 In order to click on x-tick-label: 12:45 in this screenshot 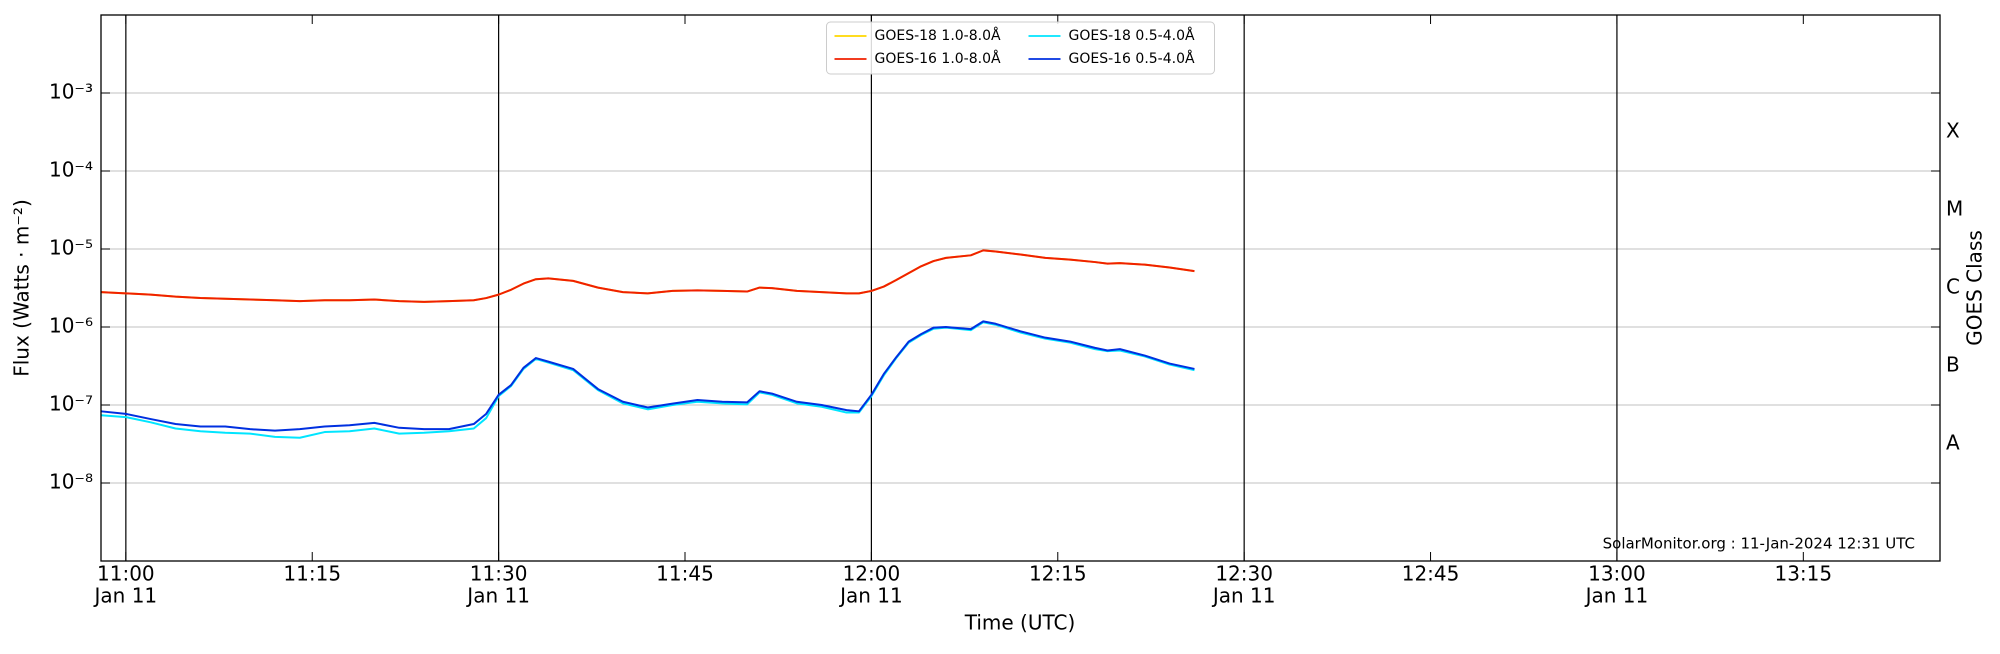, I will do `click(1431, 574)`.